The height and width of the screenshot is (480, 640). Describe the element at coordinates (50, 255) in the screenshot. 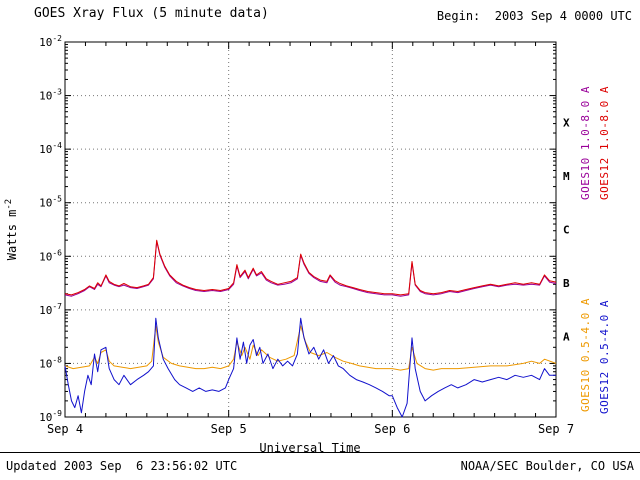

I see `y-tick-label: 10⁻⁶` at that location.